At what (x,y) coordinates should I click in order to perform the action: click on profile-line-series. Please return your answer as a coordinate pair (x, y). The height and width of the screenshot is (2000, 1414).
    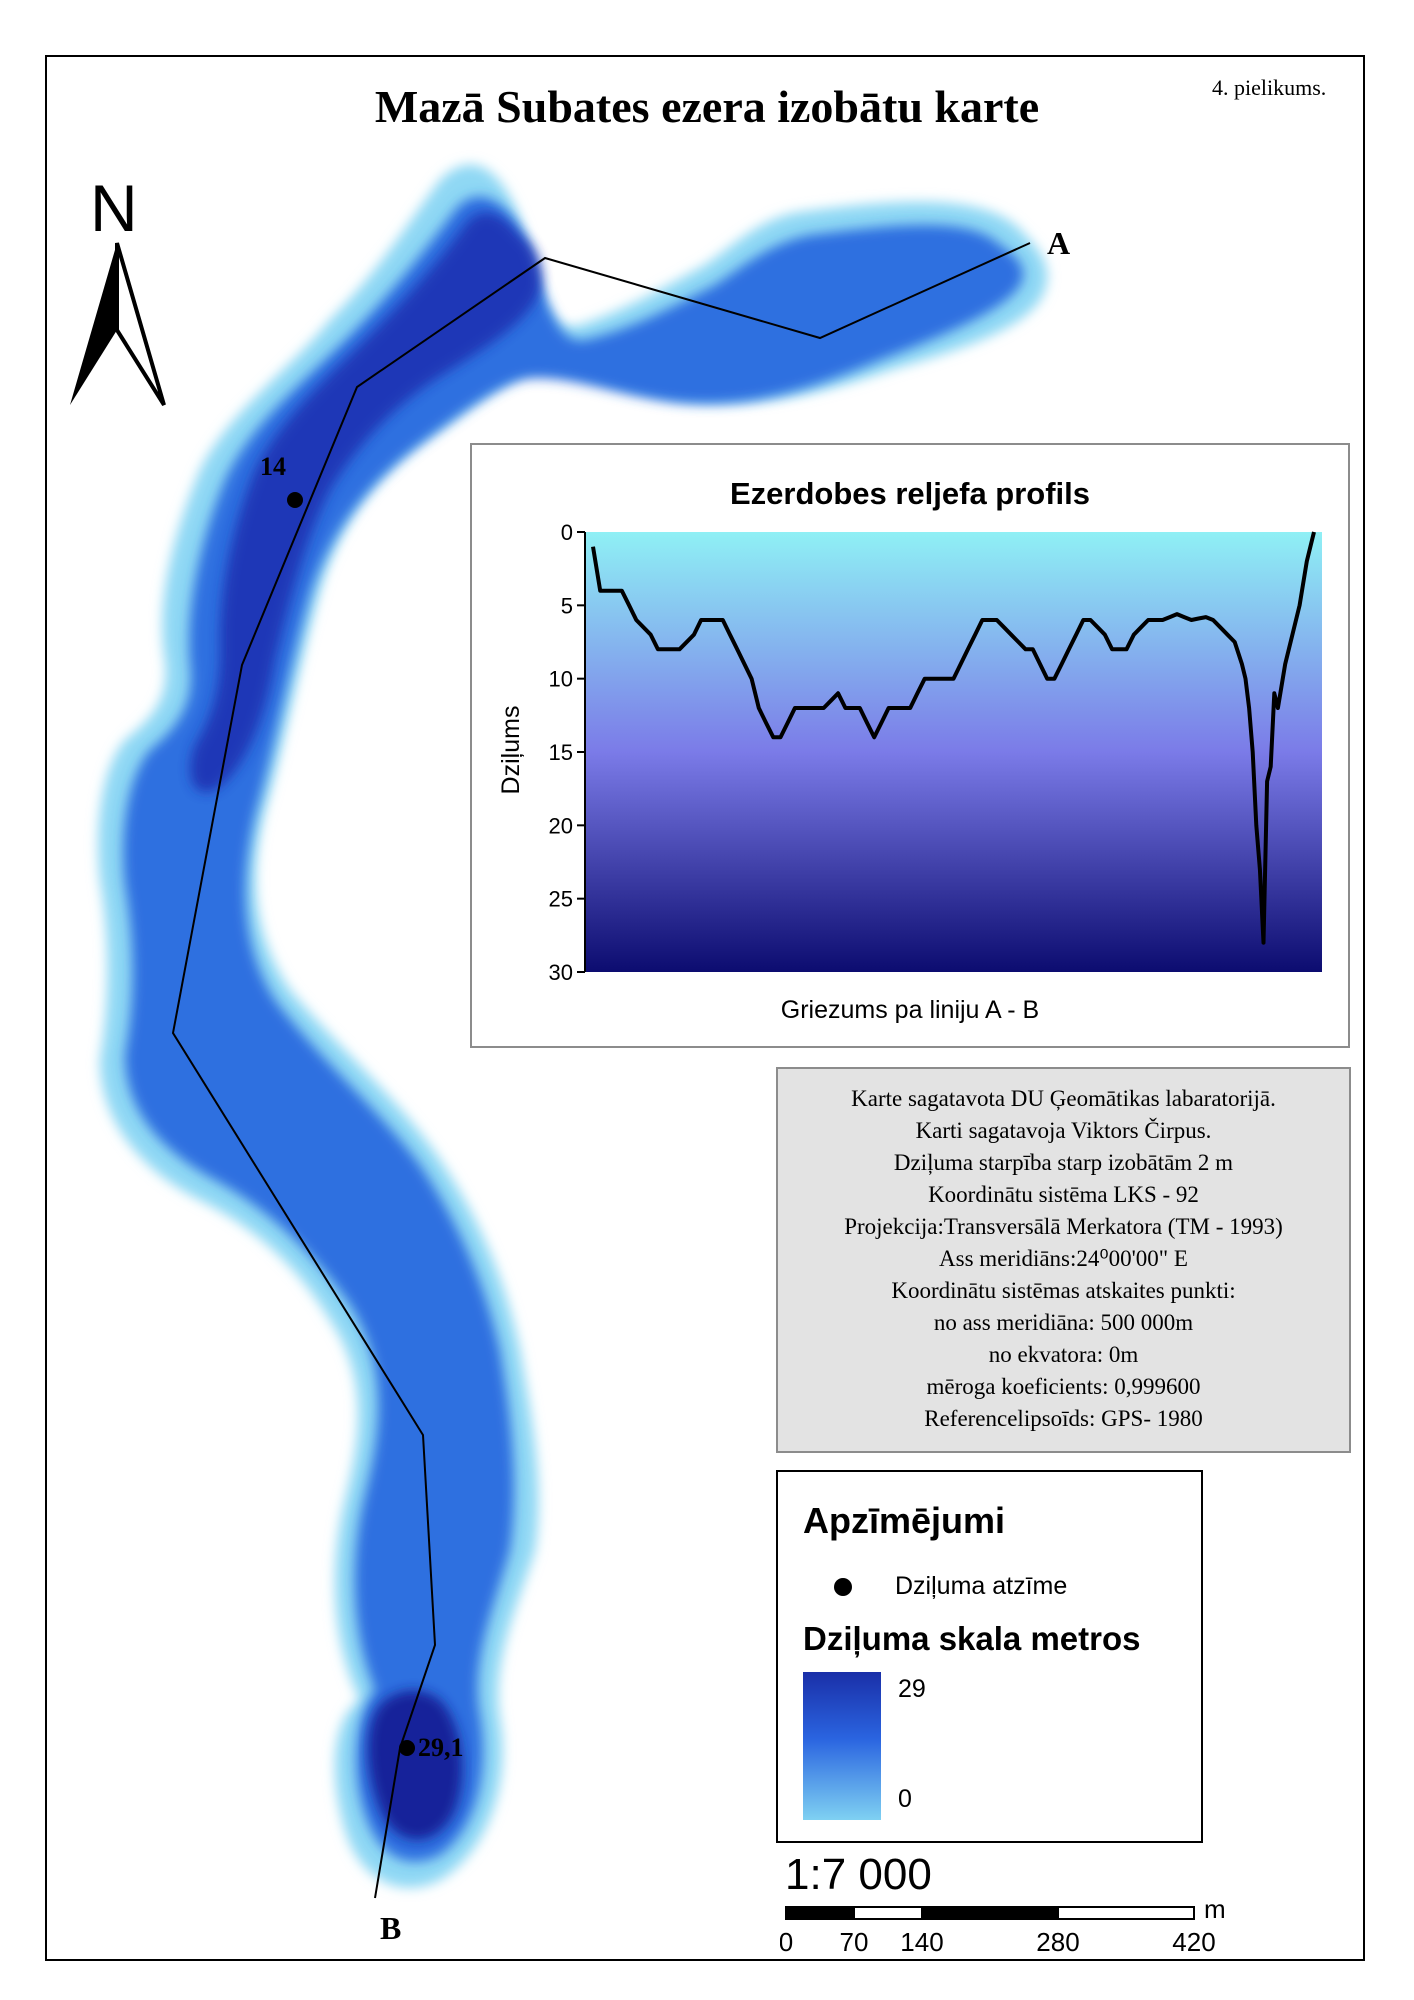
    Looking at the image, I should click on (953, 738).